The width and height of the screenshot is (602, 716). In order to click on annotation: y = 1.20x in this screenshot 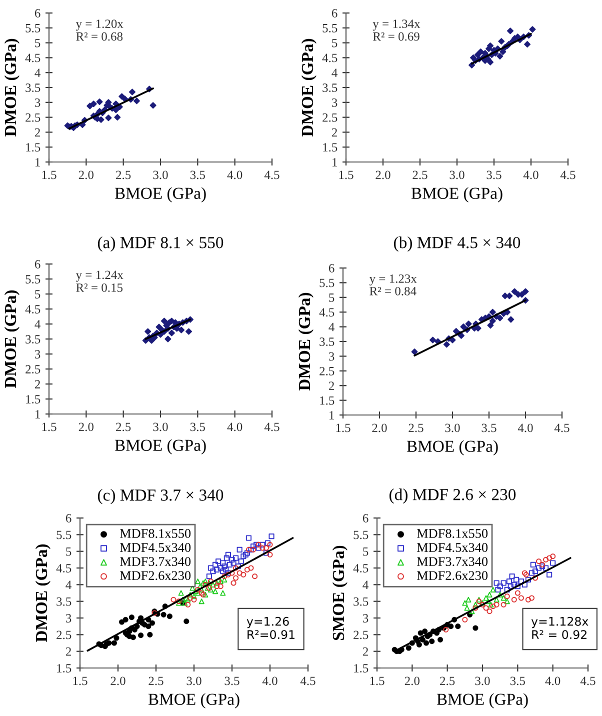, I will do `click(100, 25)`.